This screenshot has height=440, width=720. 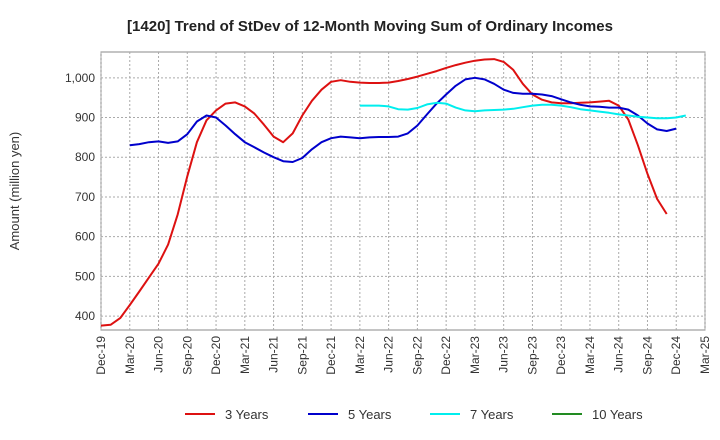 What do you see at coordinates (590, 355) in the screenshot?
I see `x-tick-label: Mar-24` at bounding box center [590, 355].